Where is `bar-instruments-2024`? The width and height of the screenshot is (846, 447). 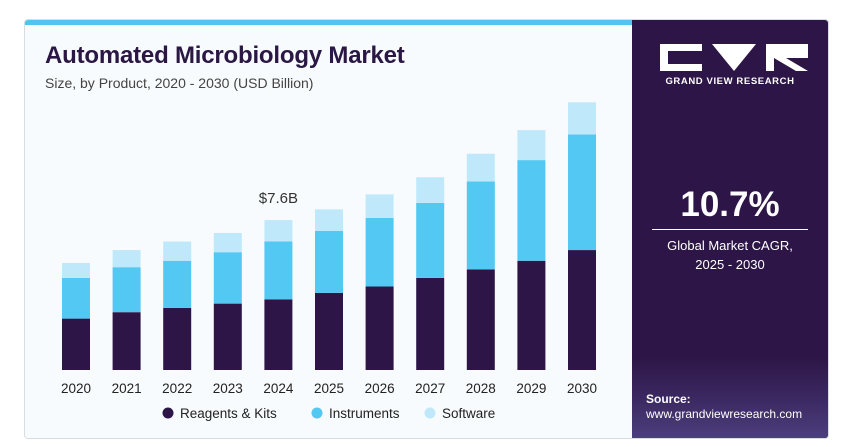
bar-instruments-2024 is located at coordinates (278, 270).